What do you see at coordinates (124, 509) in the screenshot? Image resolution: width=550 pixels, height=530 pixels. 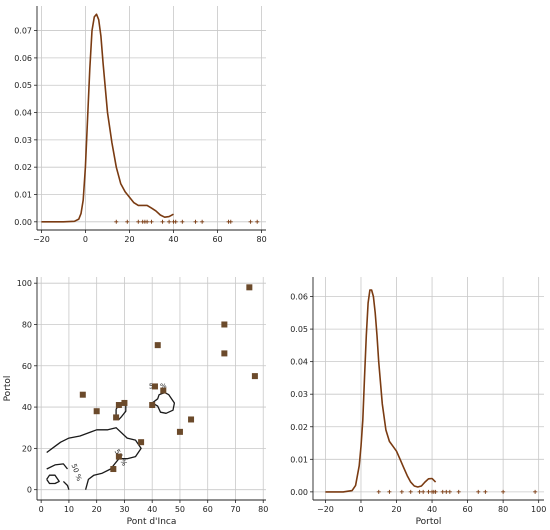 I see `x-tick-label: 30` at bounding box center [124, 509].